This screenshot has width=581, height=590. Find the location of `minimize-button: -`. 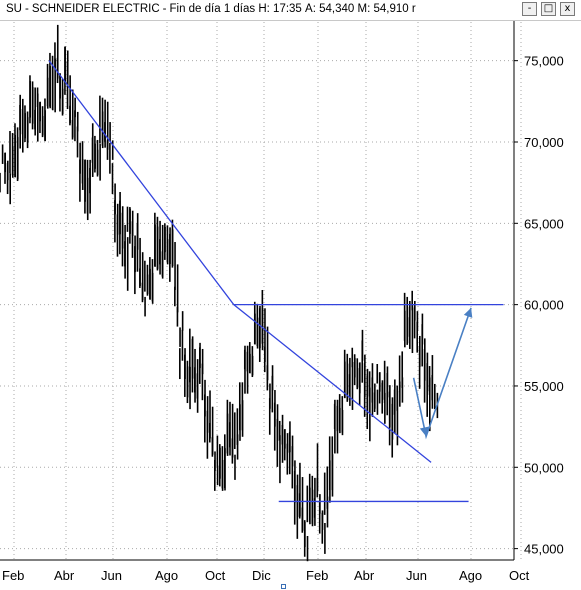

minimize-button: - is located at coordinates (529, 9).